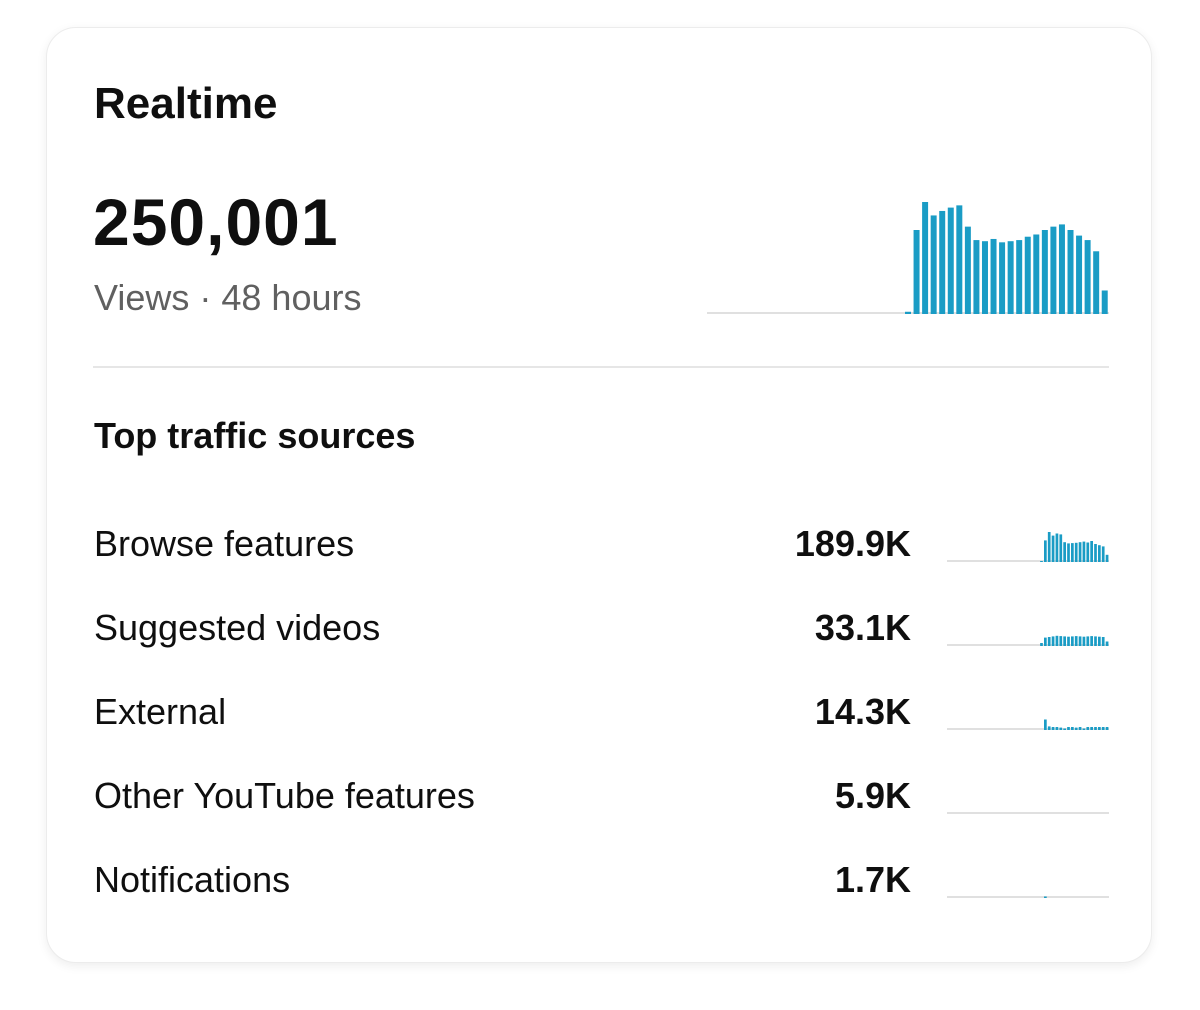  Describe the element at coordinates (160, 711) in the screenshot. I see `traffic-source-label: External` at that location.